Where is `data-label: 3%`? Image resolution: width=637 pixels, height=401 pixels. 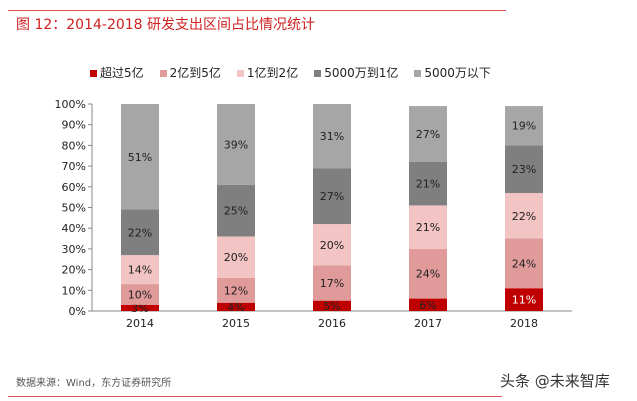
data-label: 3% is located at coordinates (139, 308).